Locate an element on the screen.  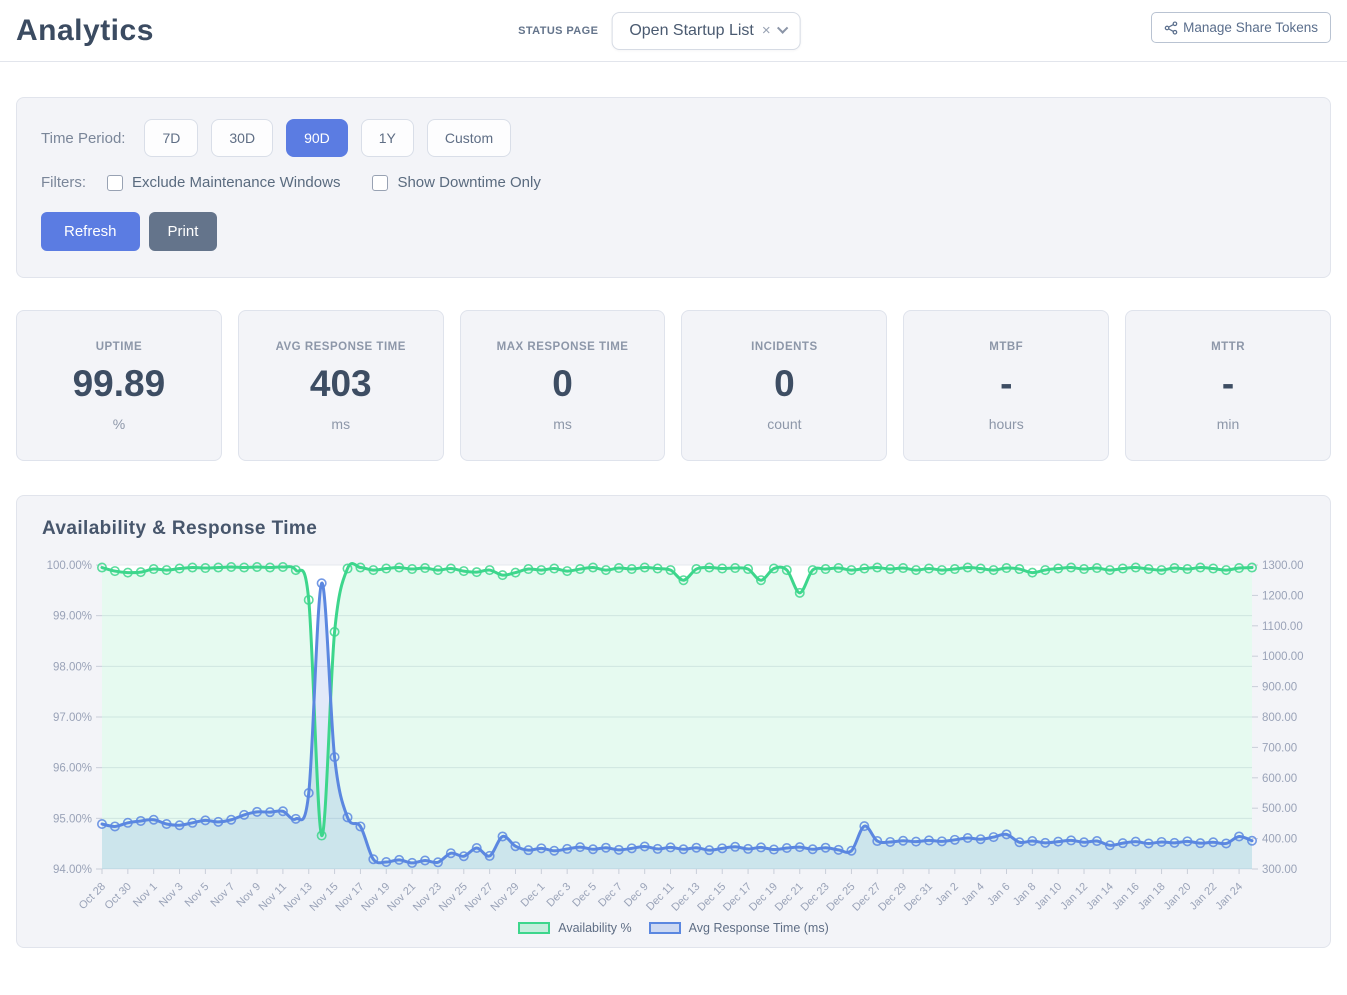
period-button-custom: Custom is located at coordinates (469, 138).